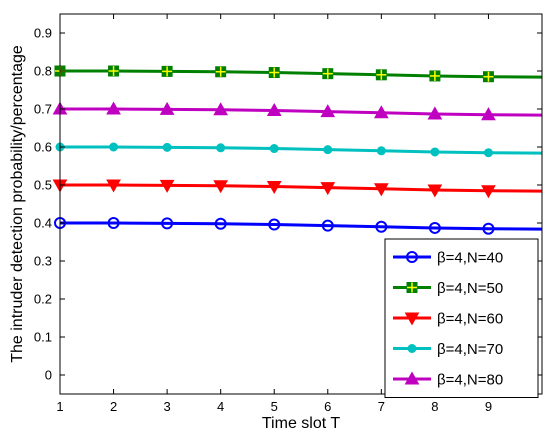 The image size is (550, 437). Describe the element at coordinates (434, 406) in the screenshot. I see `x-tick-label: 8` at that location.